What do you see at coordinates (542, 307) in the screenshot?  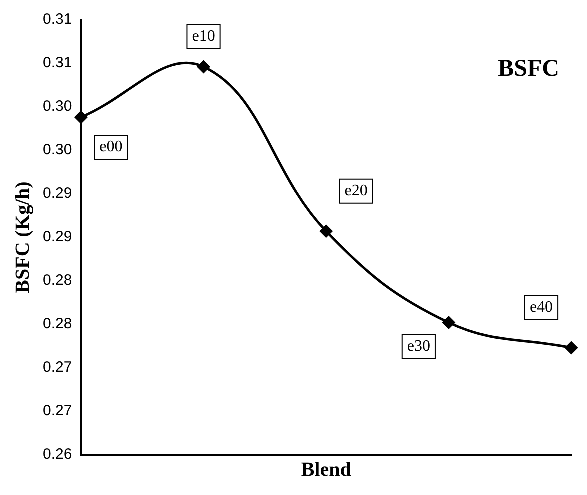 I see `x-tick-label: e40` at bounding box center [542, 307].